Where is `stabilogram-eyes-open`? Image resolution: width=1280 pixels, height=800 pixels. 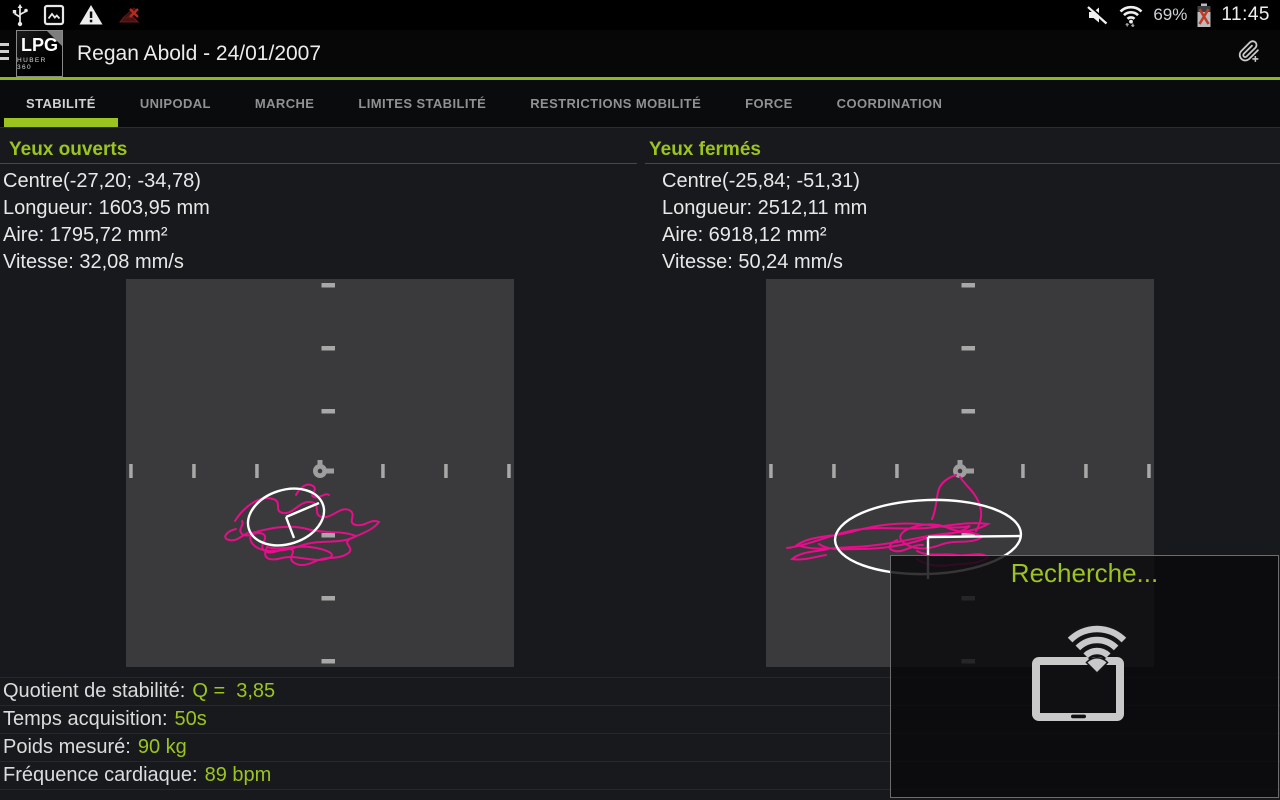 stabilogram-eyes-open is located at coordinates (320, 473).